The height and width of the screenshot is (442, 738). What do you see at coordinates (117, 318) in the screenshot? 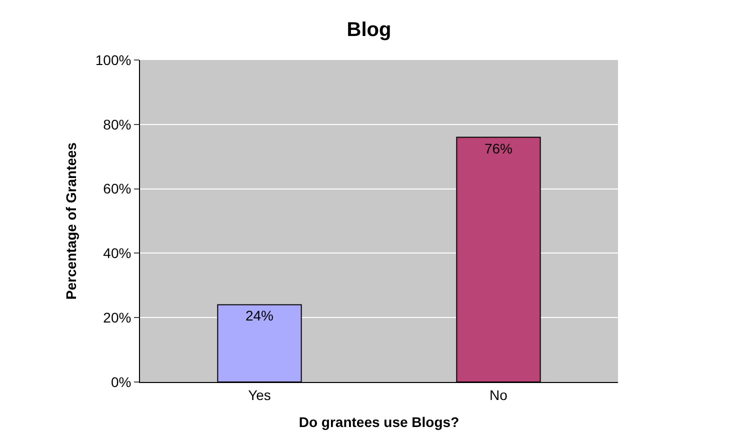
I see `y-tick-label: 20%` at bounding box center [117, 318].